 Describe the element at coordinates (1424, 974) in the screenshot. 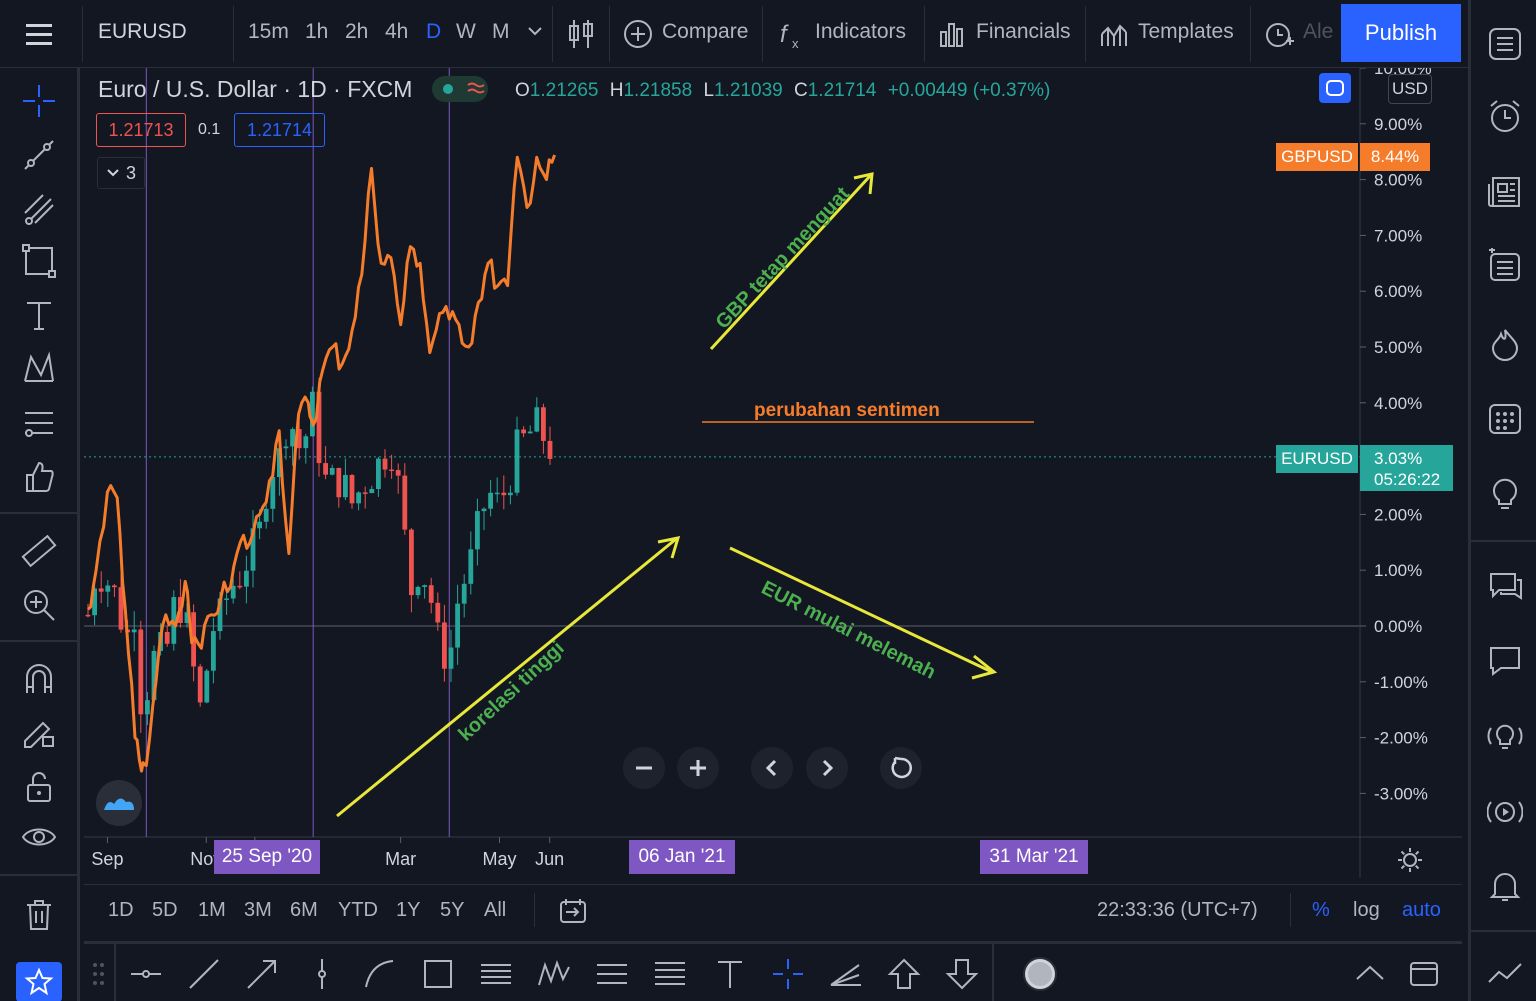

I see `window-maximize-icon` at that location.